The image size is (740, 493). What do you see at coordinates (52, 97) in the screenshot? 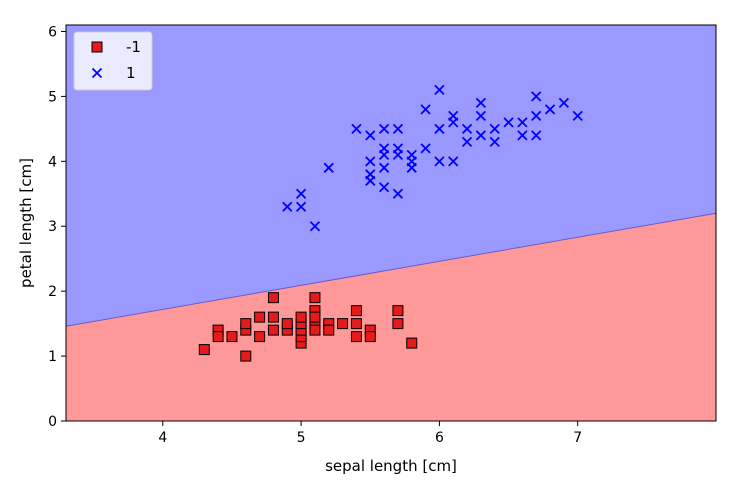
I see `y-tick-label: 5` at bounding box center [52, 97].